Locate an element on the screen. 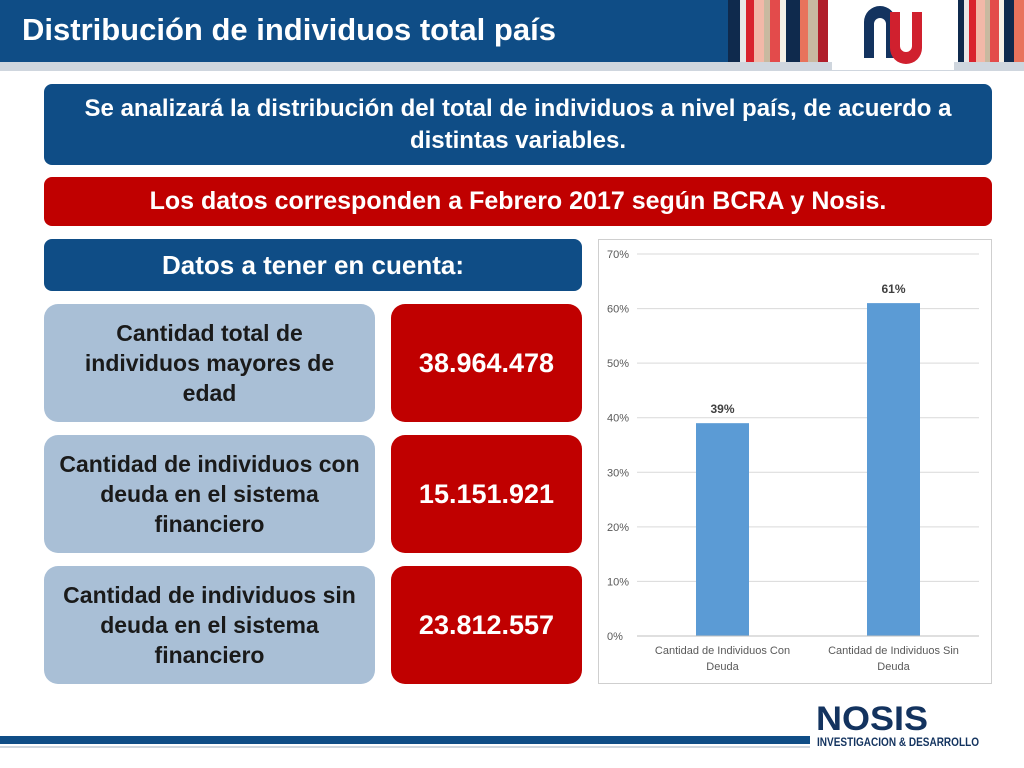  logo-box is located at coordinates (893, 35).